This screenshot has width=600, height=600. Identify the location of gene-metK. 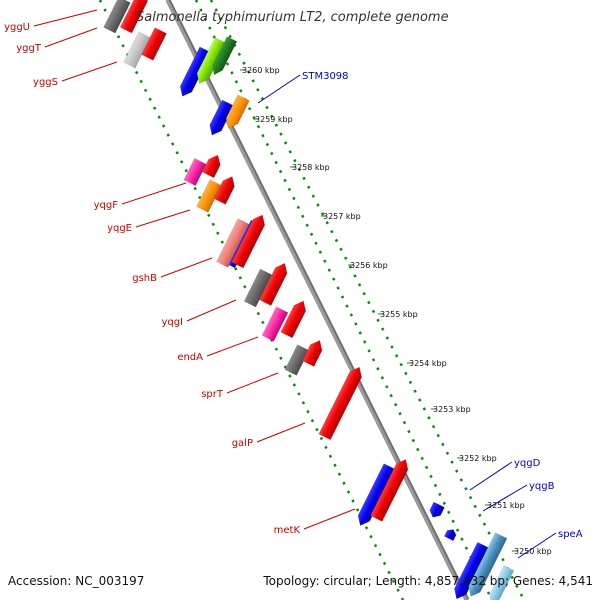
(390, 489).